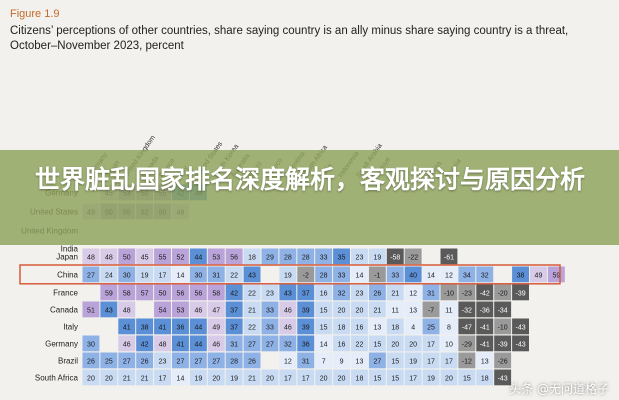 This screenshot has height=400, width=619. Describe the element at coordinates (109, 276) in the screenshot. I see `cell-value-label: 24` at that location.